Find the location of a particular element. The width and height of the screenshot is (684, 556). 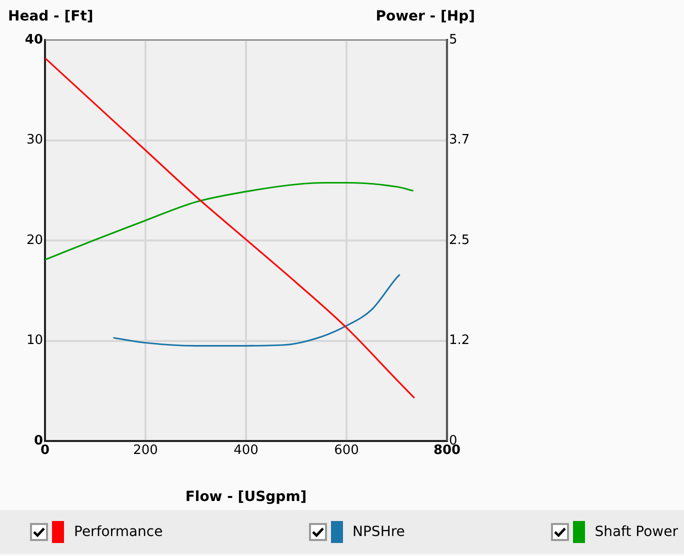

x-tick-label: 200 is located at coordinates (145, 450).